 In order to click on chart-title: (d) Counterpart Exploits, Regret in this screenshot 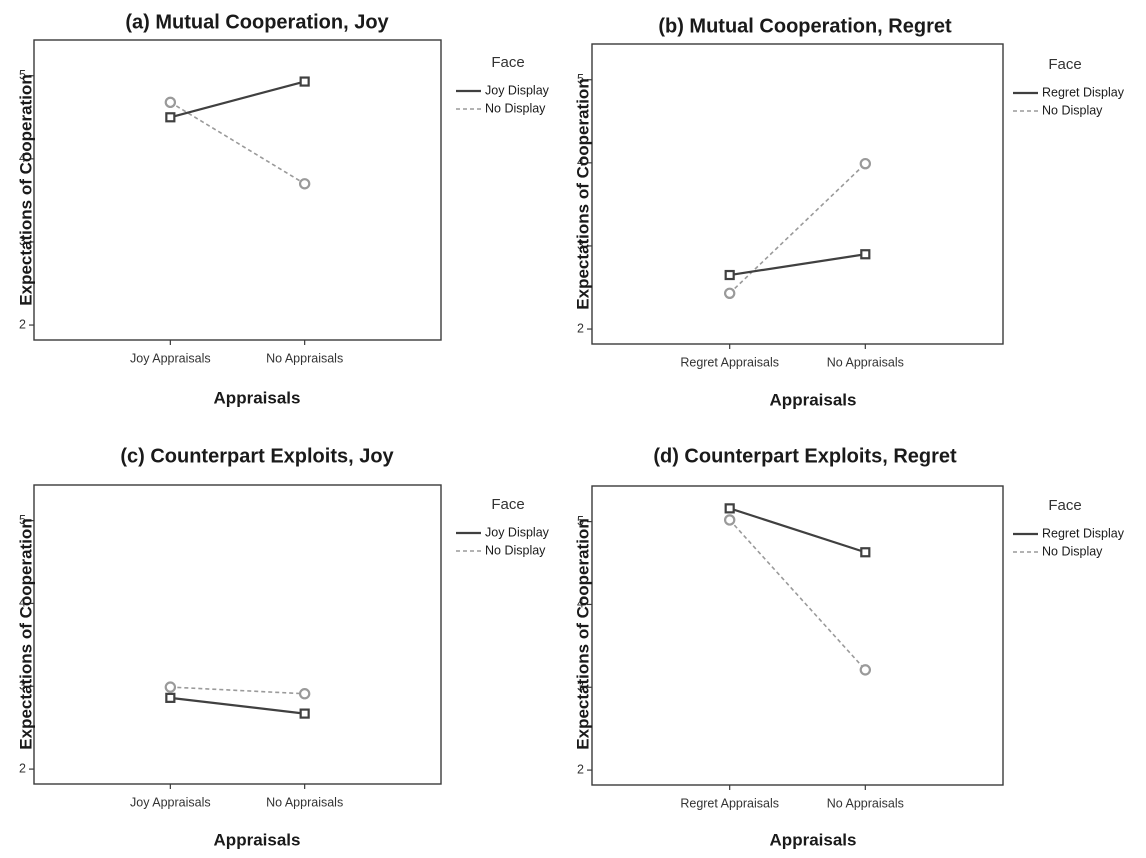, I will do `click(805, 456)`.